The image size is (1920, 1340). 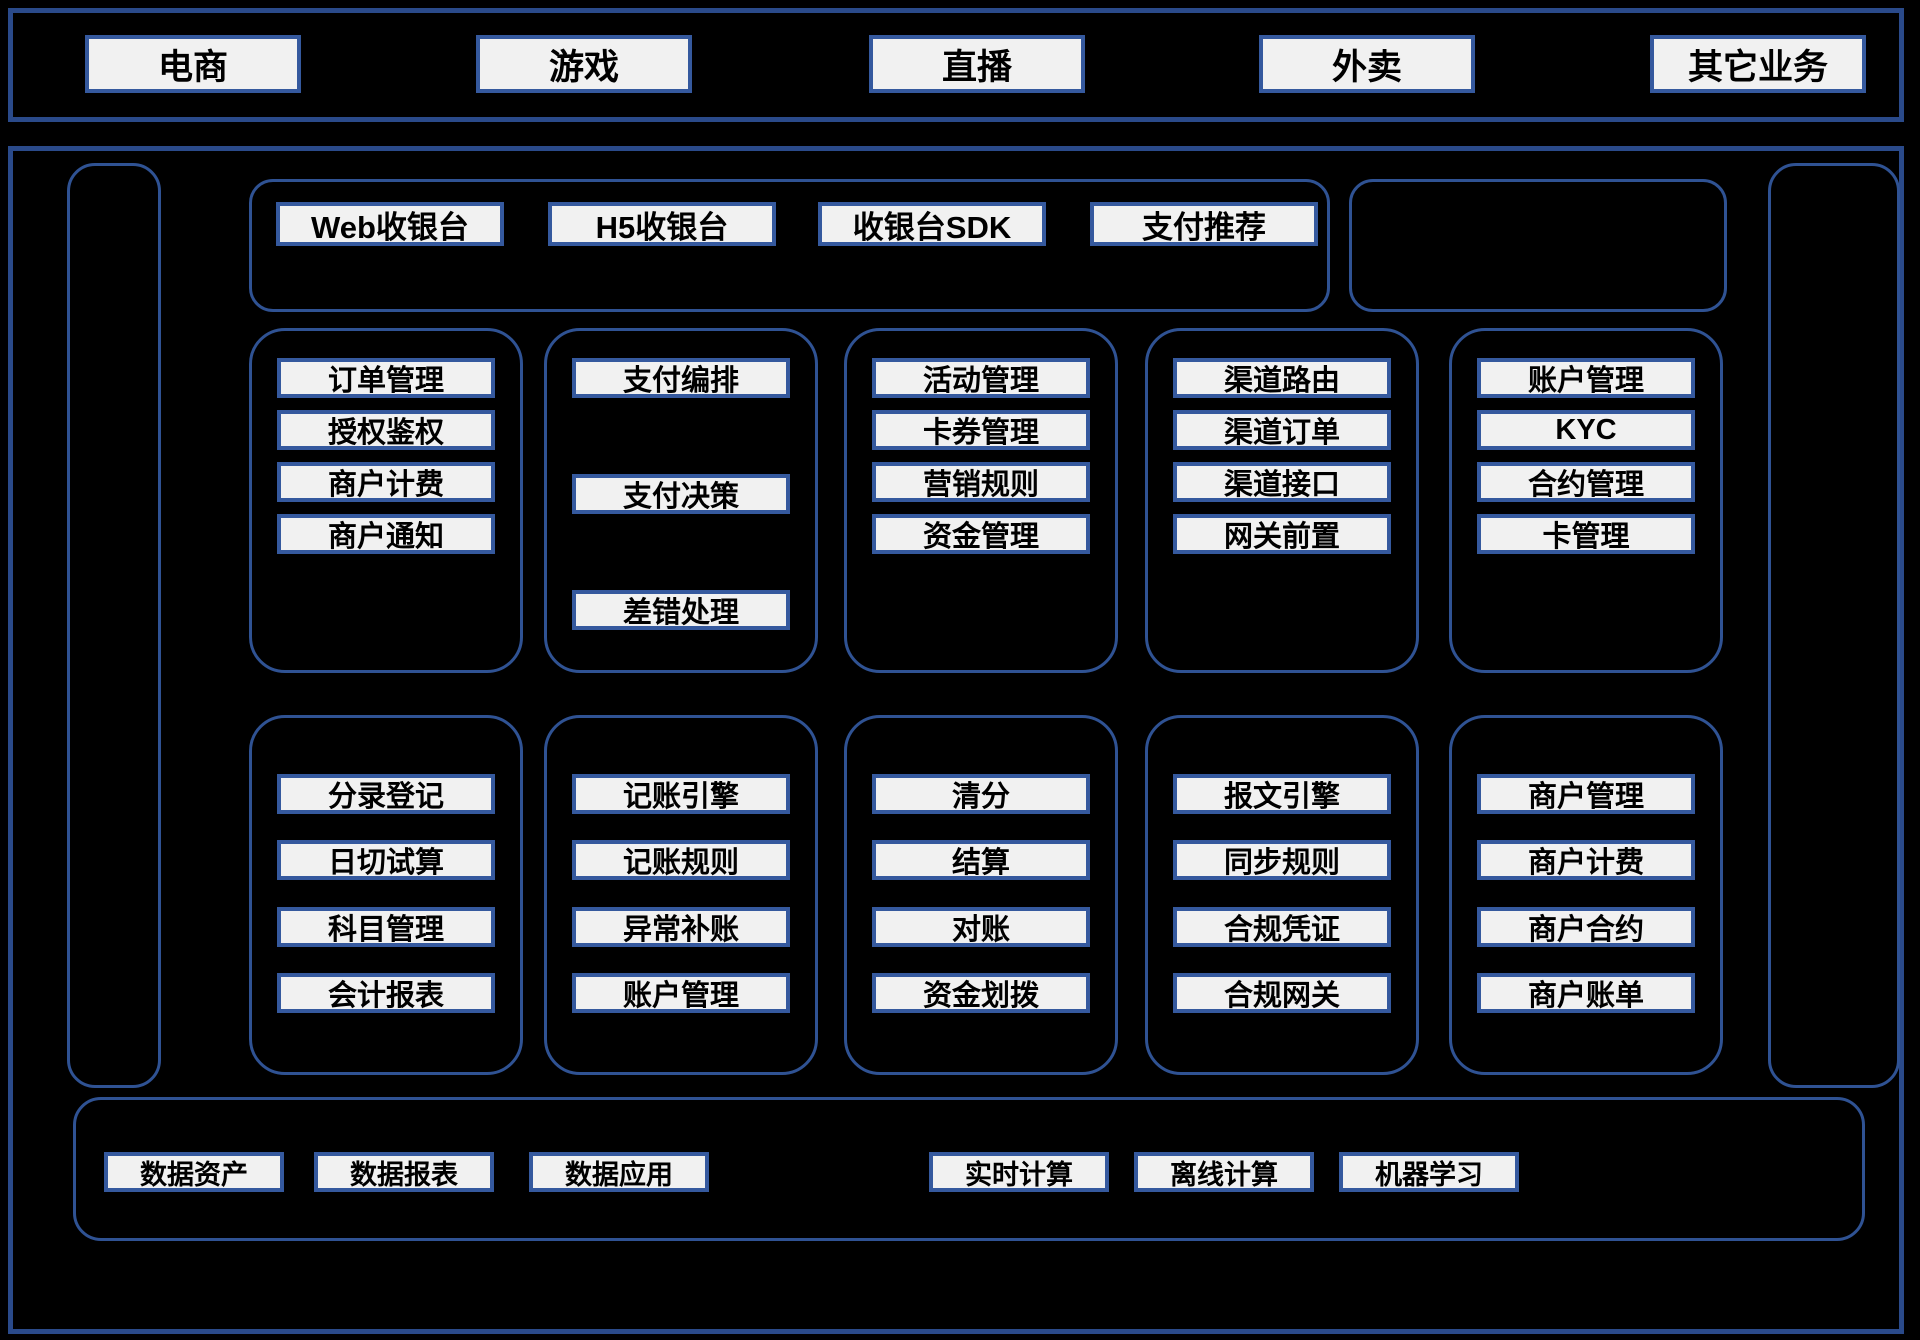 What do you see at coordinates (1019, 1172) in the screenshot?
I see `module-box-realtime-compute: 实时计算` at bounding box center [1019, 1172].